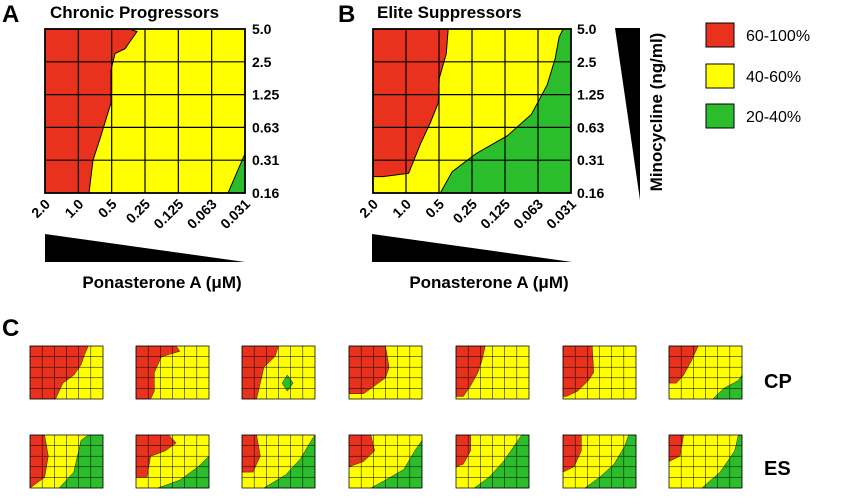 The height and width of the screenshot is (504, 850). Describe the element at coordinates (145, 248) in the screenshot. I see `ponasterone-gradient-wedge-a` at that location.